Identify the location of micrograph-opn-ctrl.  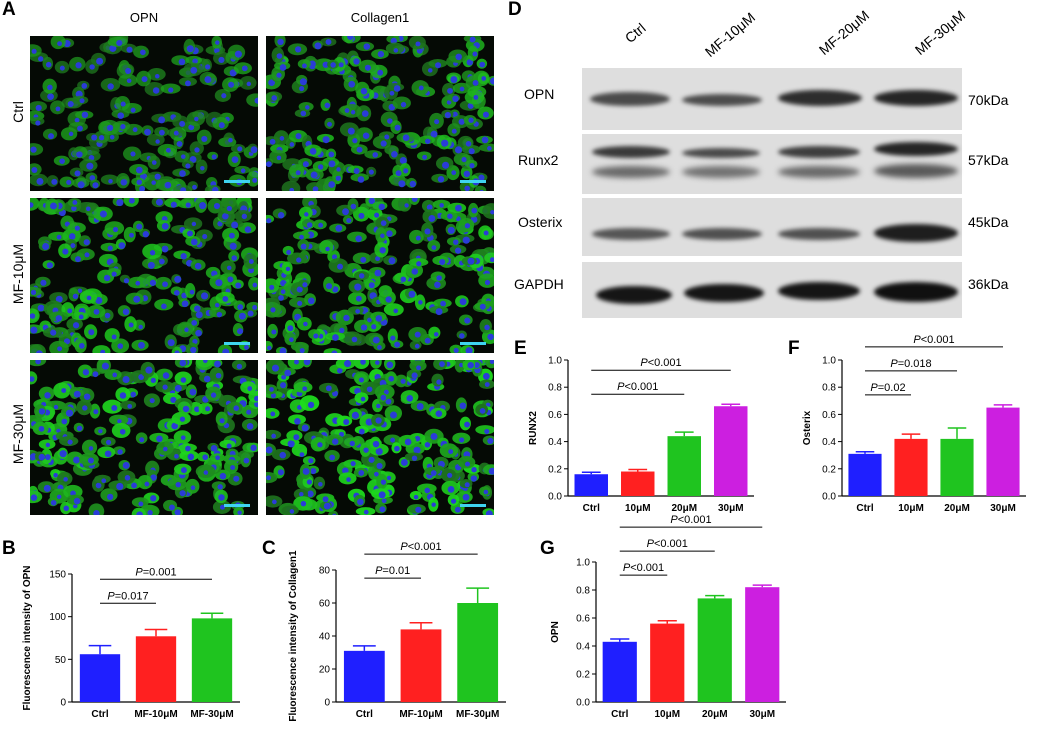
(144, 113).